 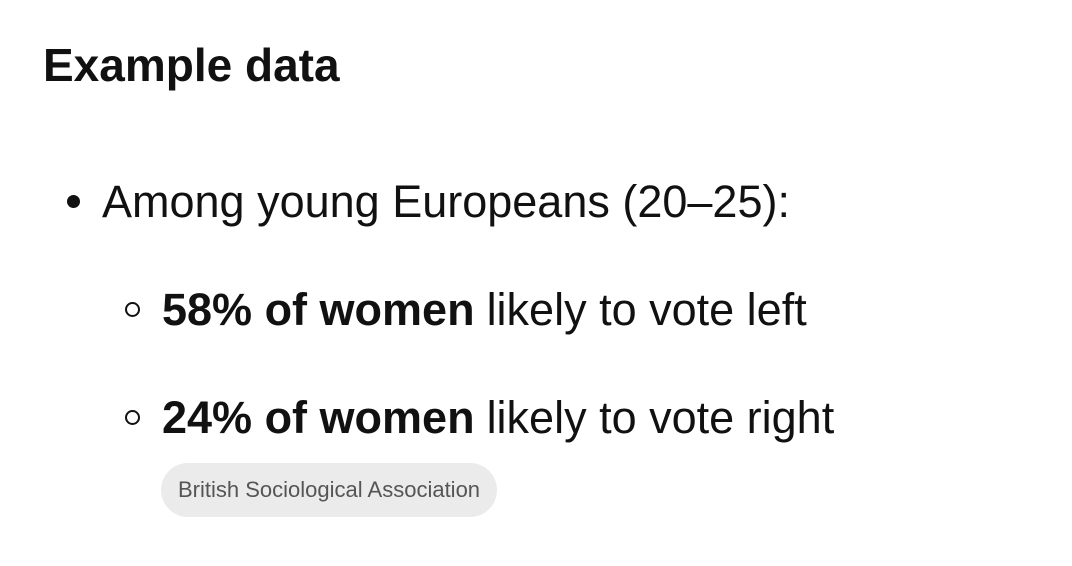 I want to click on sub-item: 58% of women likely to vote left, so click(x=484, y=310).